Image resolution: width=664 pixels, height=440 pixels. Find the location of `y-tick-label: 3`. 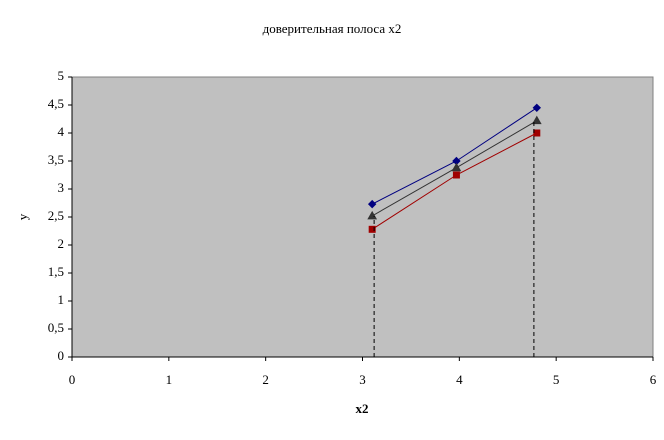

y-tick-label: 3 is located at coordinates (61, 187).